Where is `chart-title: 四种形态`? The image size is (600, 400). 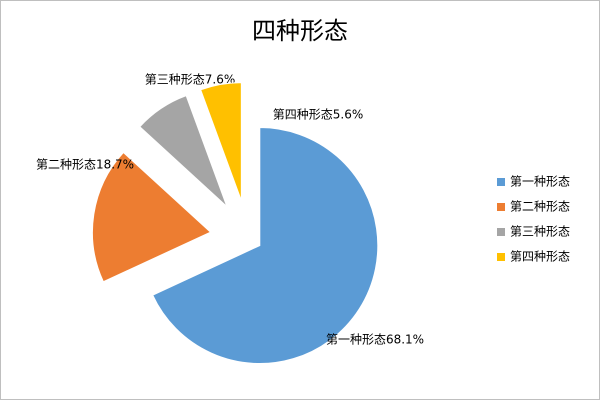
chart-title: 四种形态 is located at coordinates (300, 31).